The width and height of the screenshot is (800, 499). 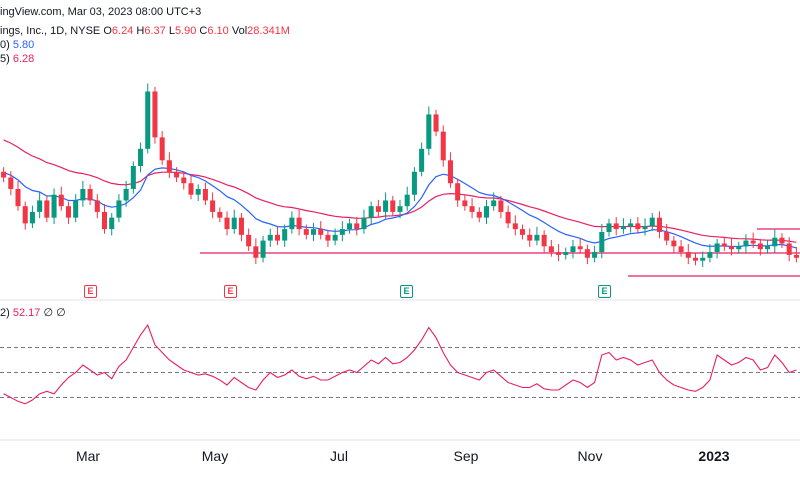 I want to click on source-and-date: ingView.com, Mar 03, 2023 08:00 UTC+3, so click(x=101, y=12).